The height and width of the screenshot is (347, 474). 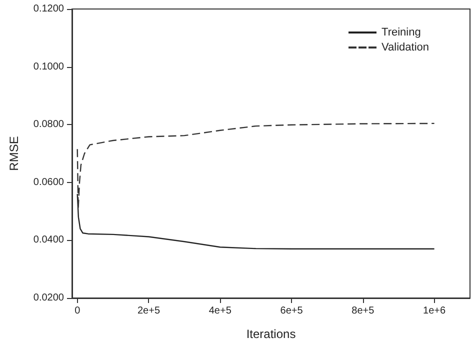 I want to click on line-series, so click(x=255, y=221).